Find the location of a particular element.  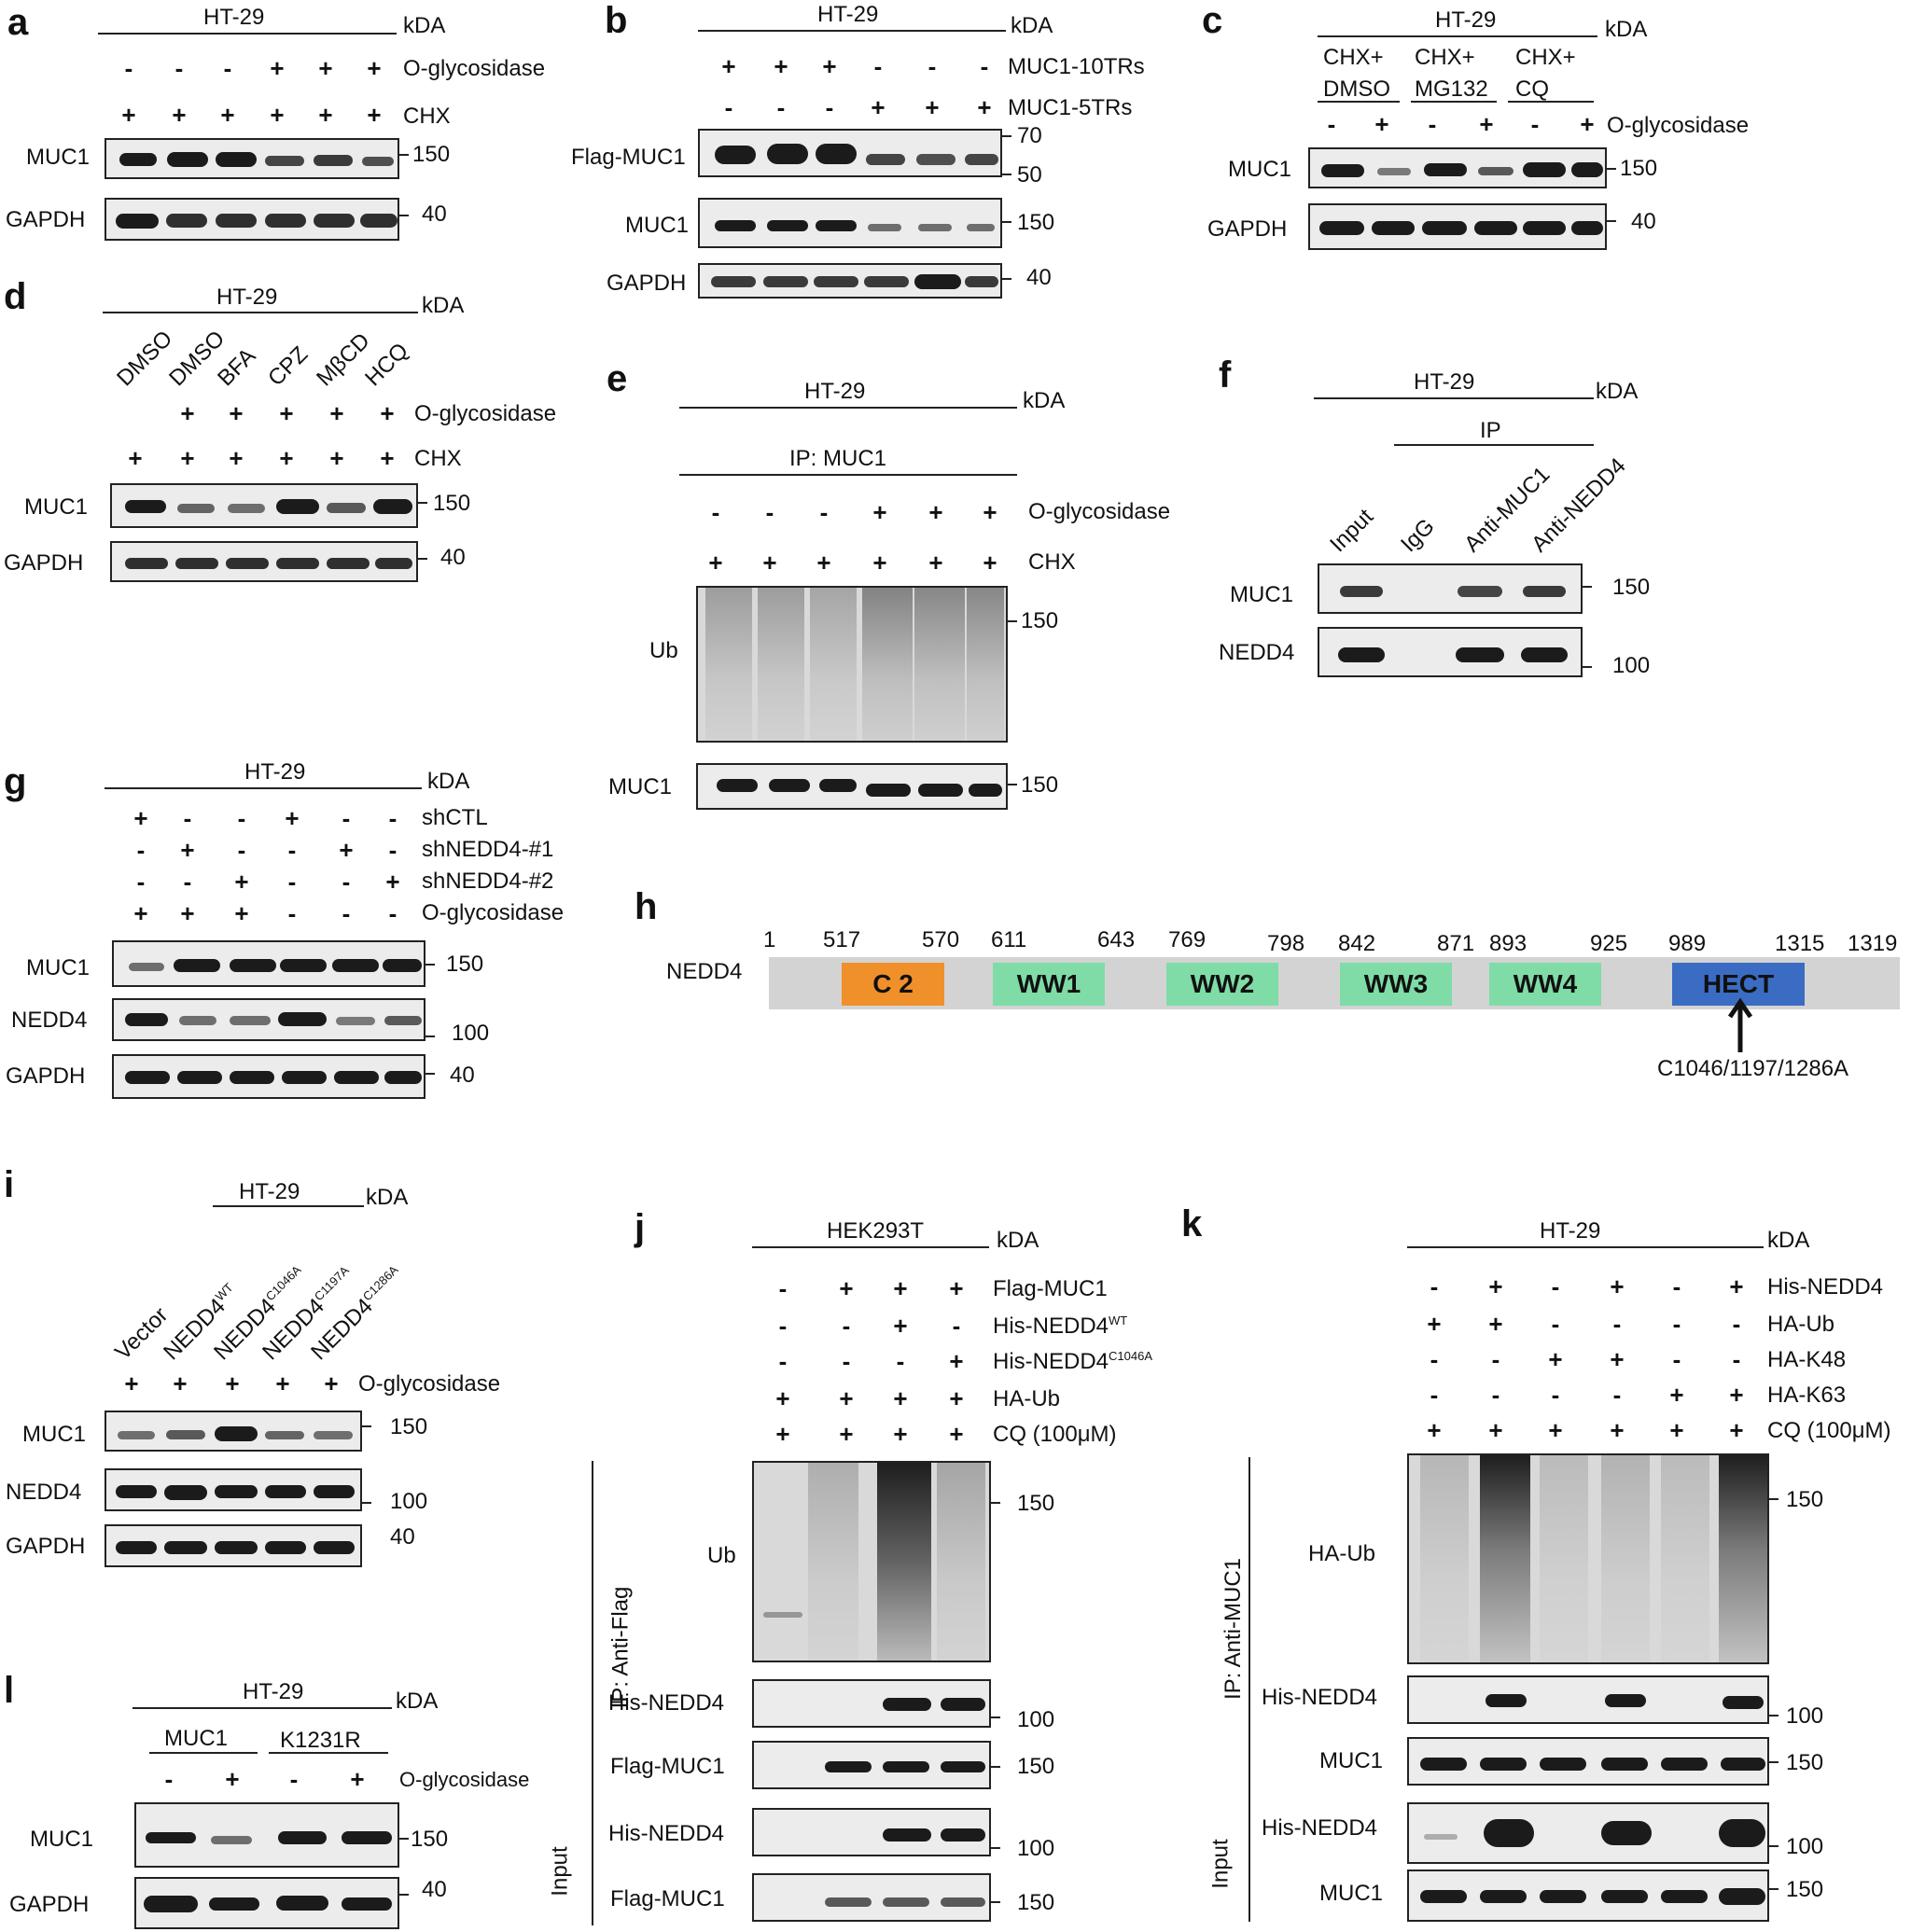

ip-label: IP: MUC1 is located at coordinates (838, 459).